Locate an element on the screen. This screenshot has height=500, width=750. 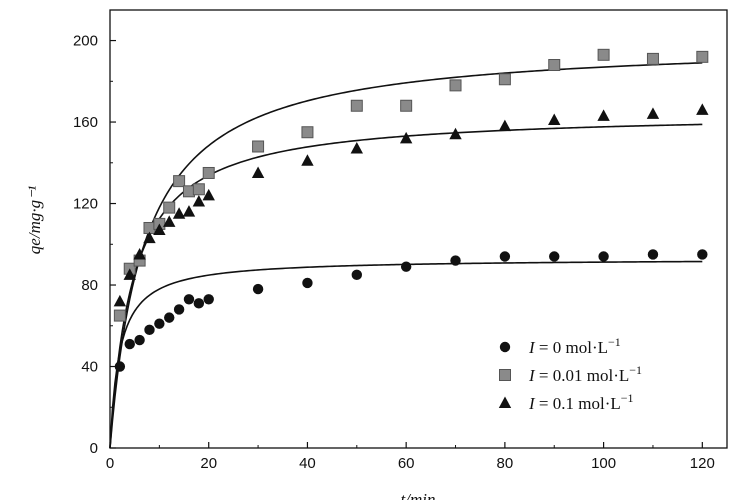
x-tick-label: 100 is located at coordinates (603, 463).